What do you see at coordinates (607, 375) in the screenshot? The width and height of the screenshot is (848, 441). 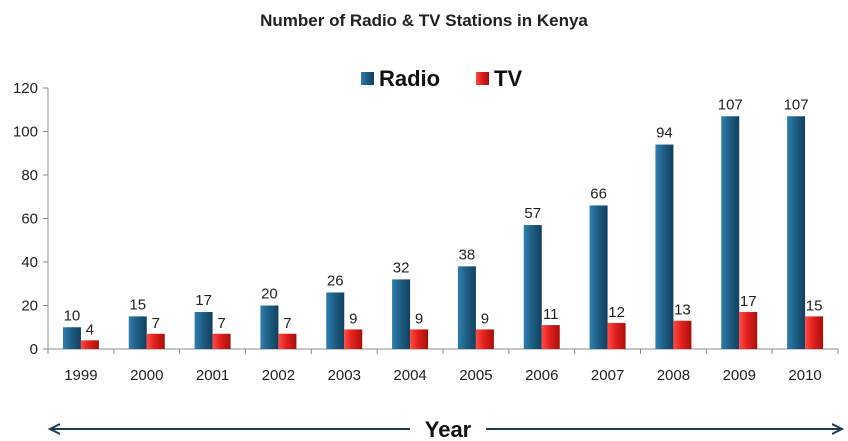 I see `x-tick-label: 2007` at bounding box center [607, 375].